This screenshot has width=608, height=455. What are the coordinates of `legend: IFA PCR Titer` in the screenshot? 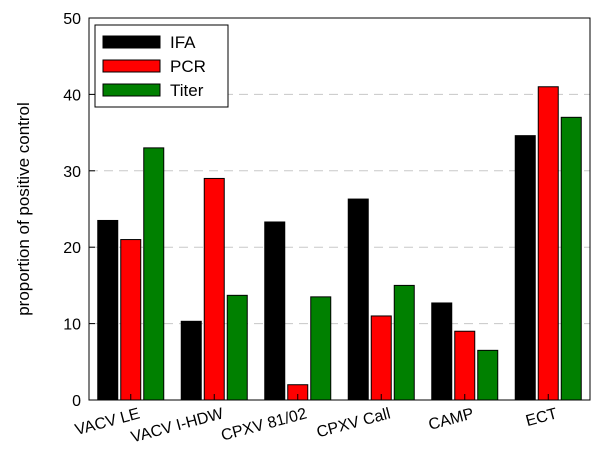 It's located at (161, 66).